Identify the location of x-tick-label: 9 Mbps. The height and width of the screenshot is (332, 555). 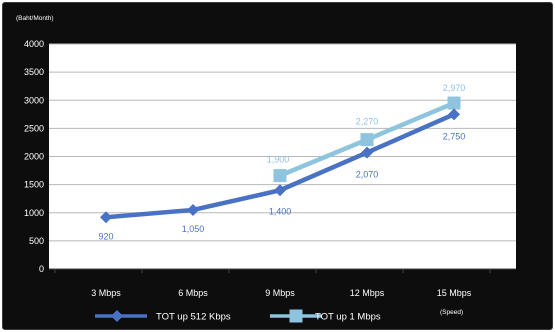
(280, 293).